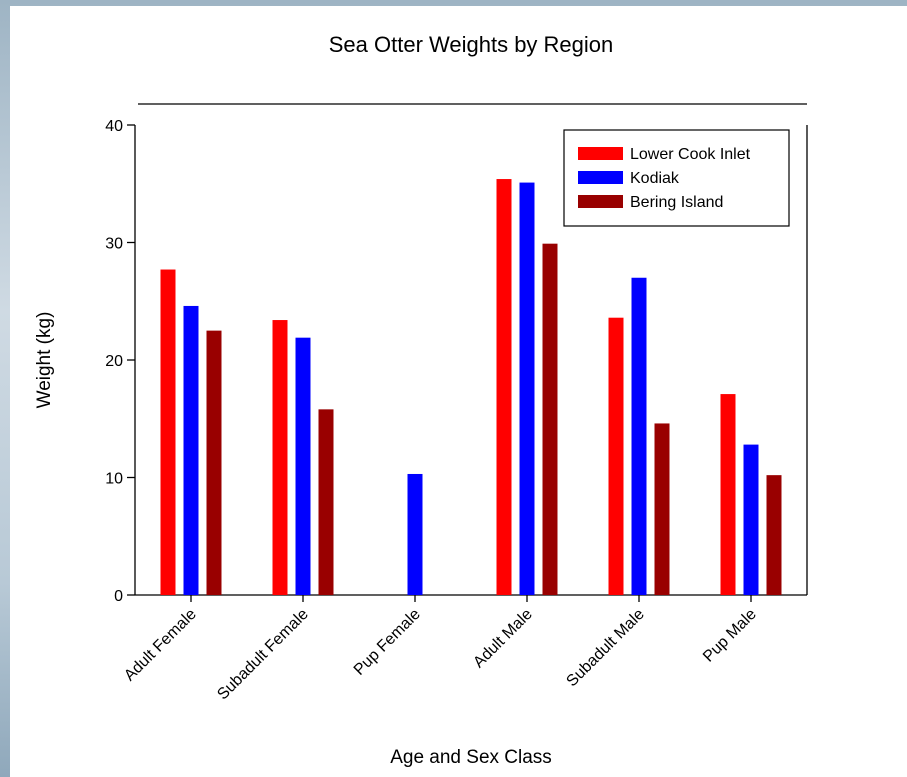 Image resolution: width=907 pixels, height=777 pixels. I want to click on y-axis-label: Weight (kg), so click(44, 360).